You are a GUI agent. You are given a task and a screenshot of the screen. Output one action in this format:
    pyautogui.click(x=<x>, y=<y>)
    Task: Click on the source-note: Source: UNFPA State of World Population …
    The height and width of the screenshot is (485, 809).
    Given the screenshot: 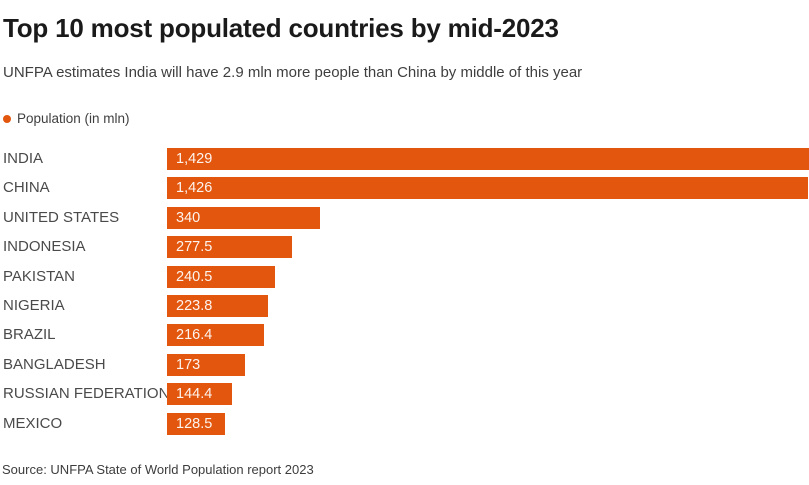 What is the action you would take?
    pyautogui.click(x=158, y=469)
    